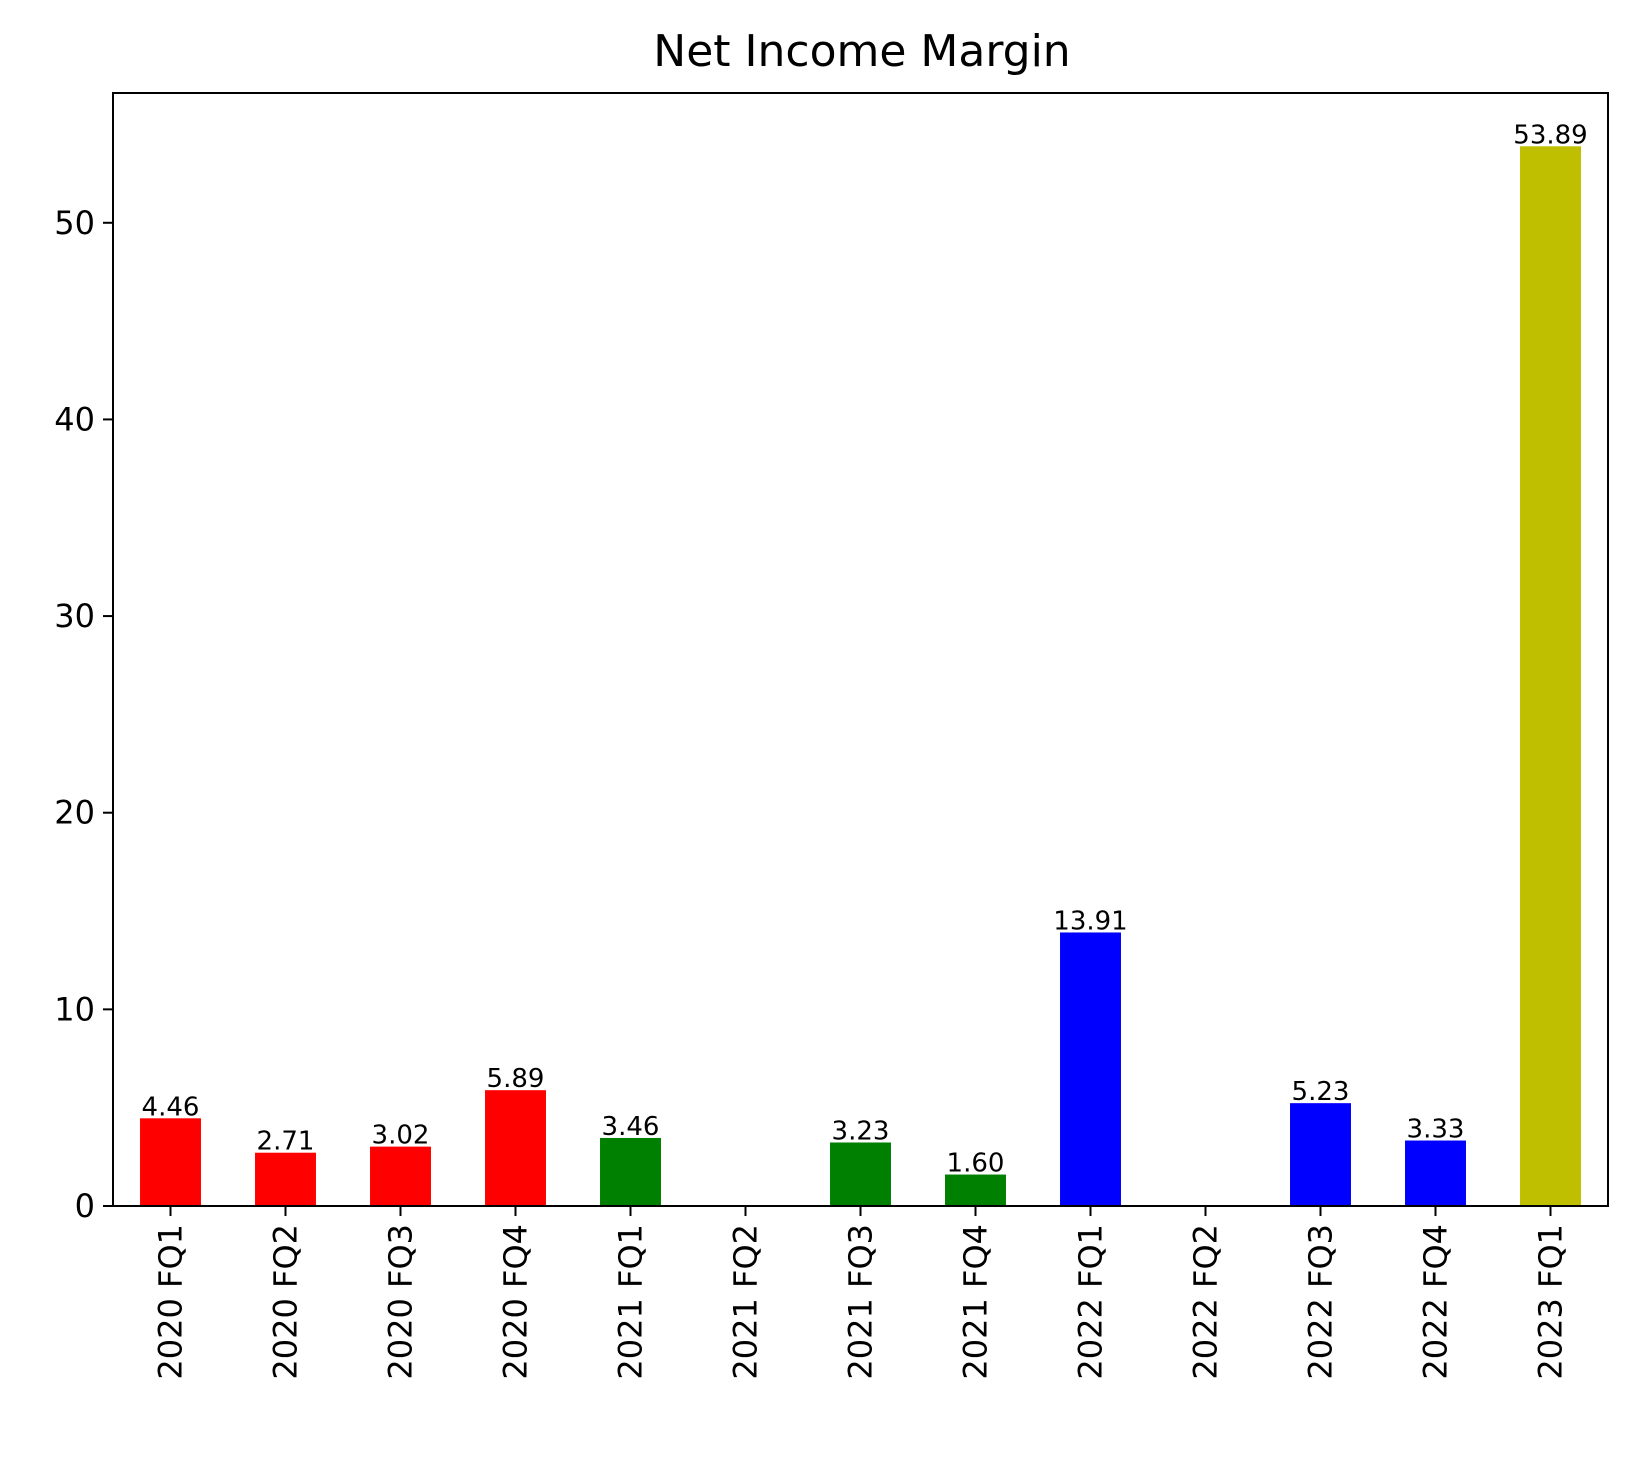 The height and width of the screenshot is (1463, 1630). Describe the element at coordinates (976, 1302) in the screenshot. I see `x-tick-label: 2021 FQ4` at that location.